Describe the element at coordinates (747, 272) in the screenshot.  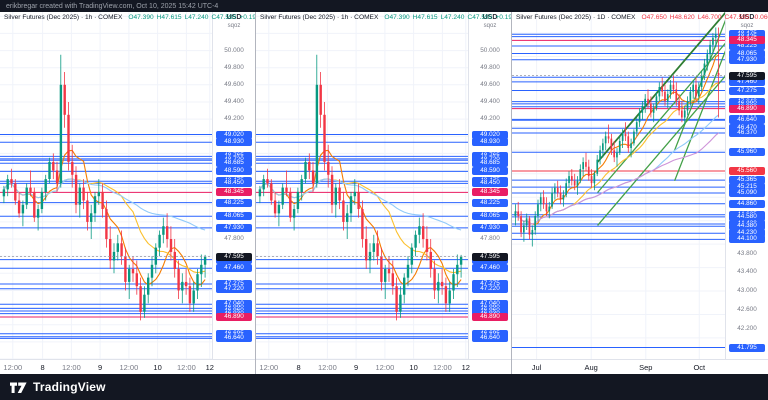
I see `price-tick: 43.400` at that location.